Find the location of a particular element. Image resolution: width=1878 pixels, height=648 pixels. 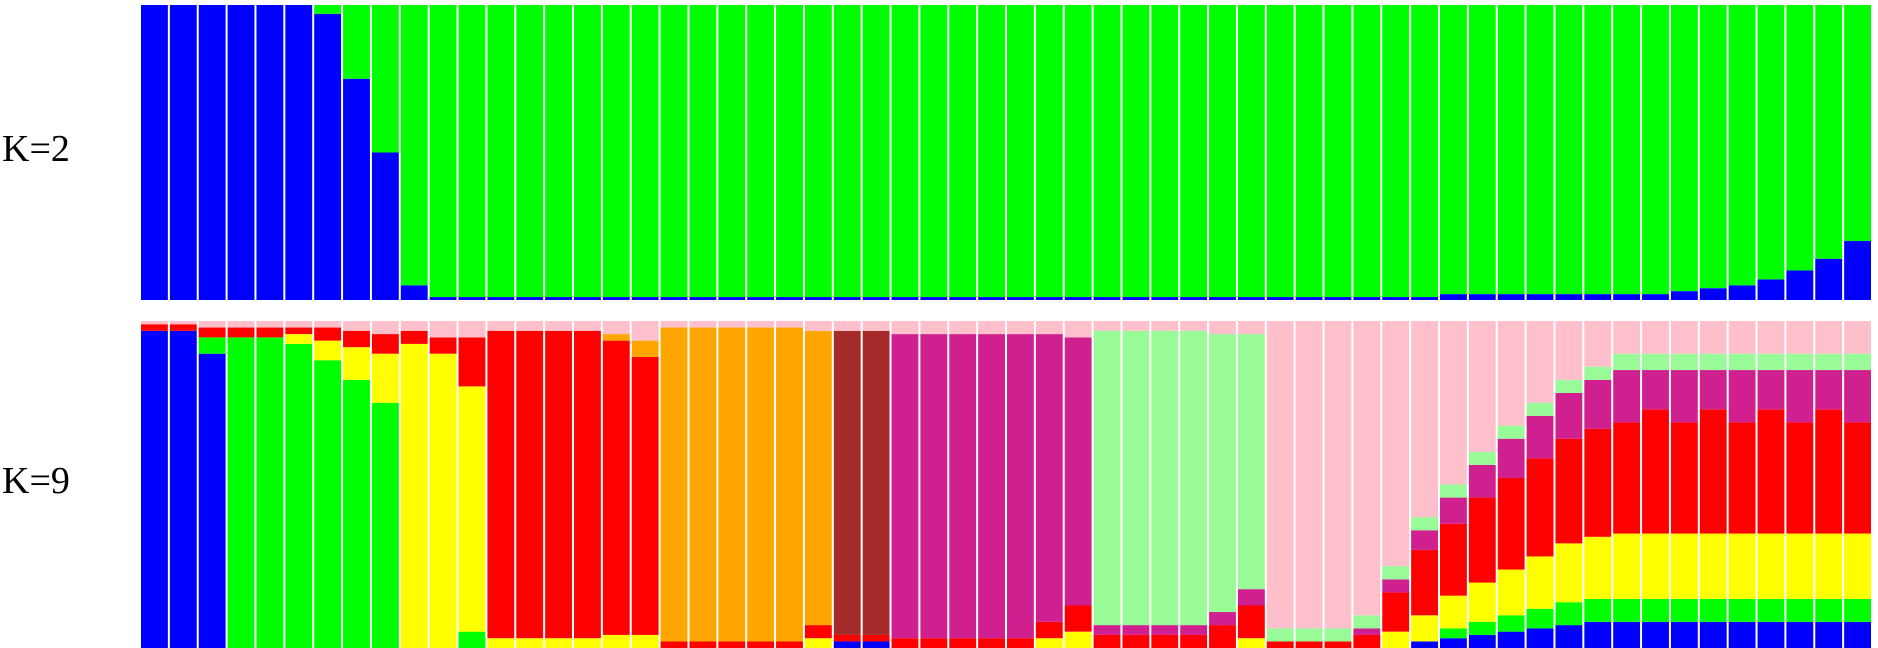

panel-label: K=2 is located at coordinates (36, 149).